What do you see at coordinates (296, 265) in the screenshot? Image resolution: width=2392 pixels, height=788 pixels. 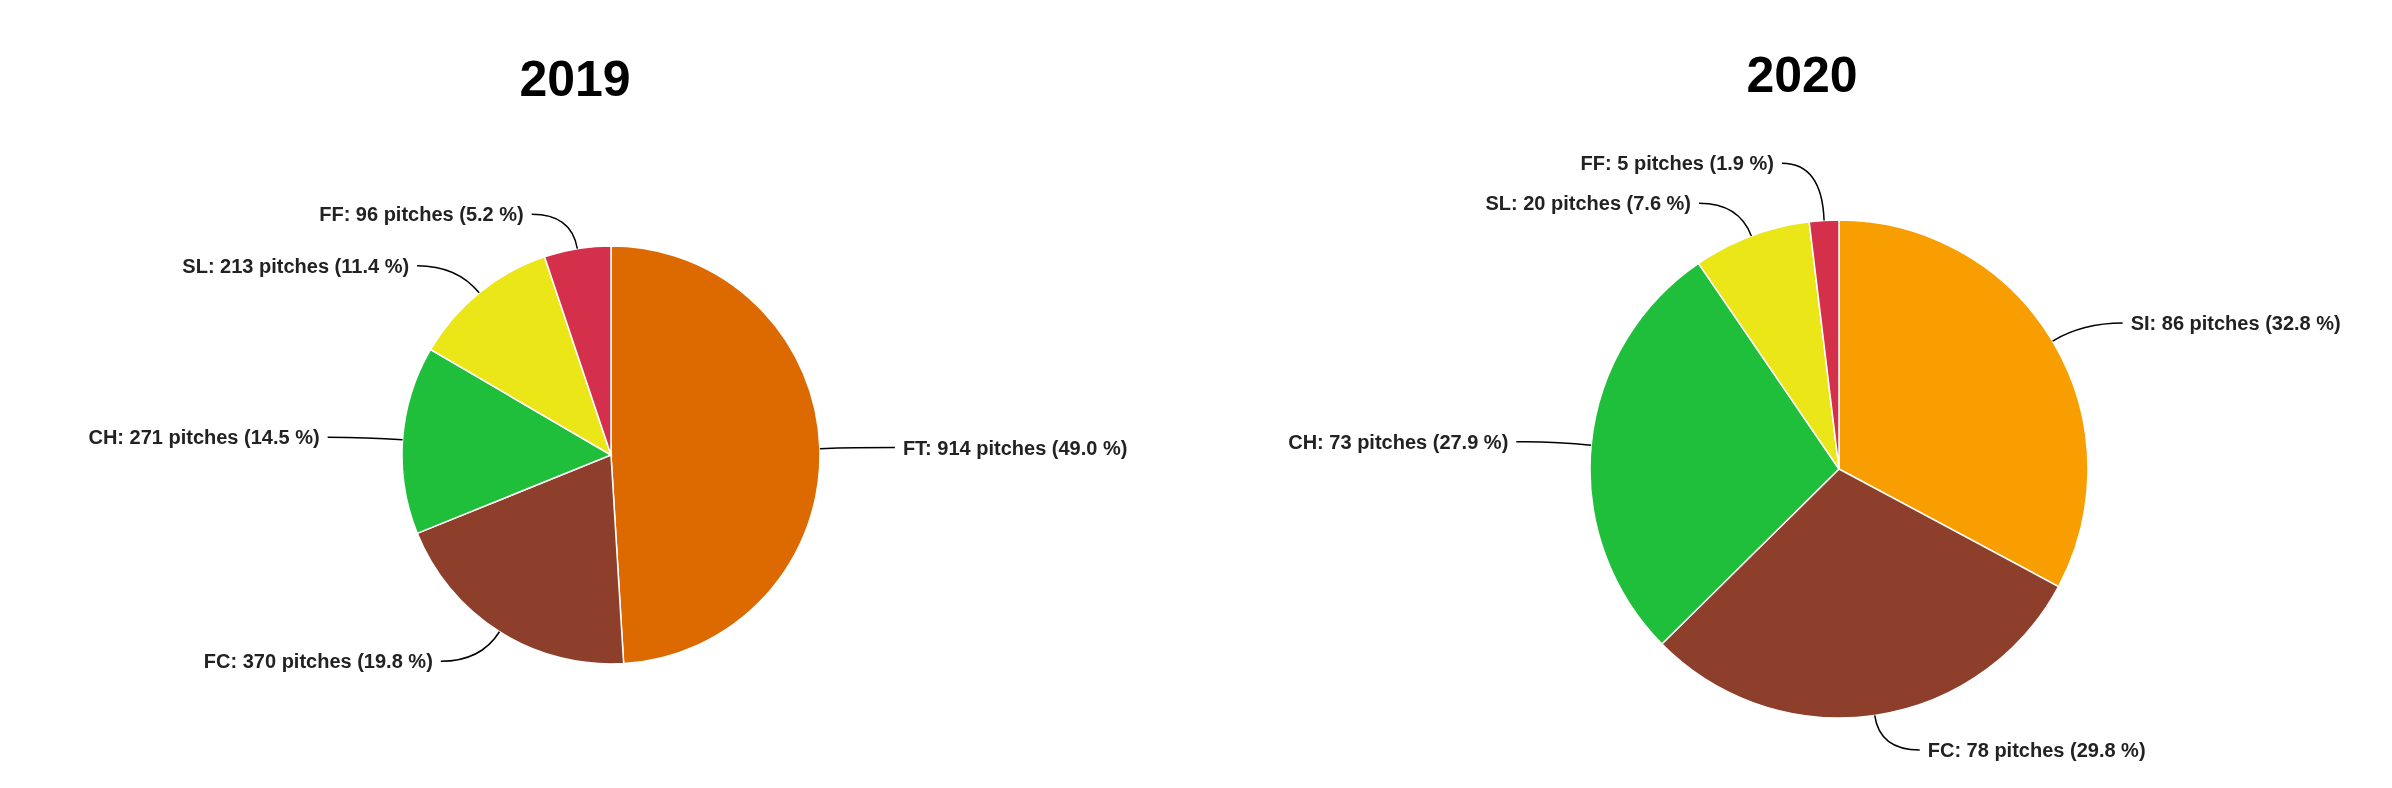 I see `slice-label: SL: 213 pitches (11.4 %)` at bounding box center [296, 265].